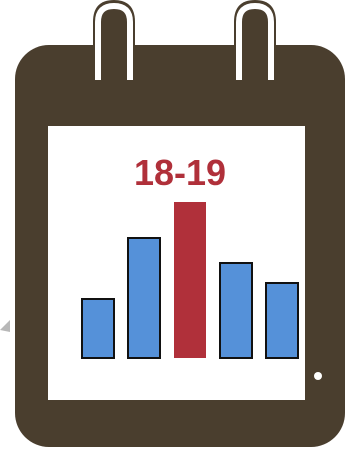 This screenshot has height=449, width=351. What do you see at coordinates (114, 40) in the screenshot?
I see `calendar-ring-left` at bounding box center [114, 40].